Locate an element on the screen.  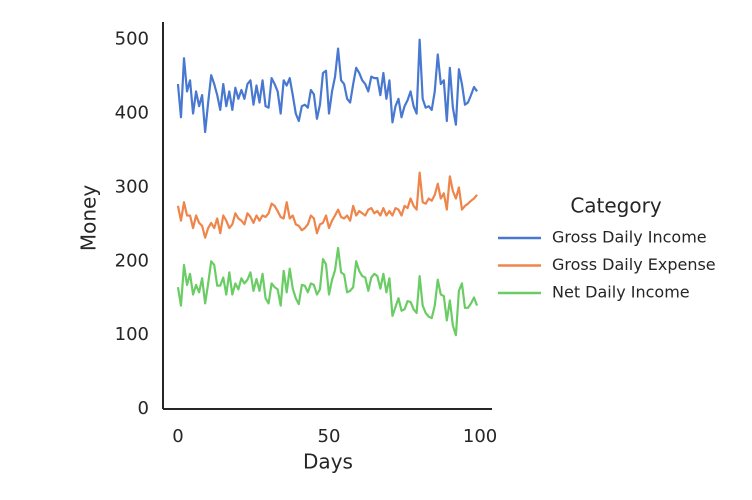
legend-label: Gross Daily Expense is located at coordinates (634, 264).